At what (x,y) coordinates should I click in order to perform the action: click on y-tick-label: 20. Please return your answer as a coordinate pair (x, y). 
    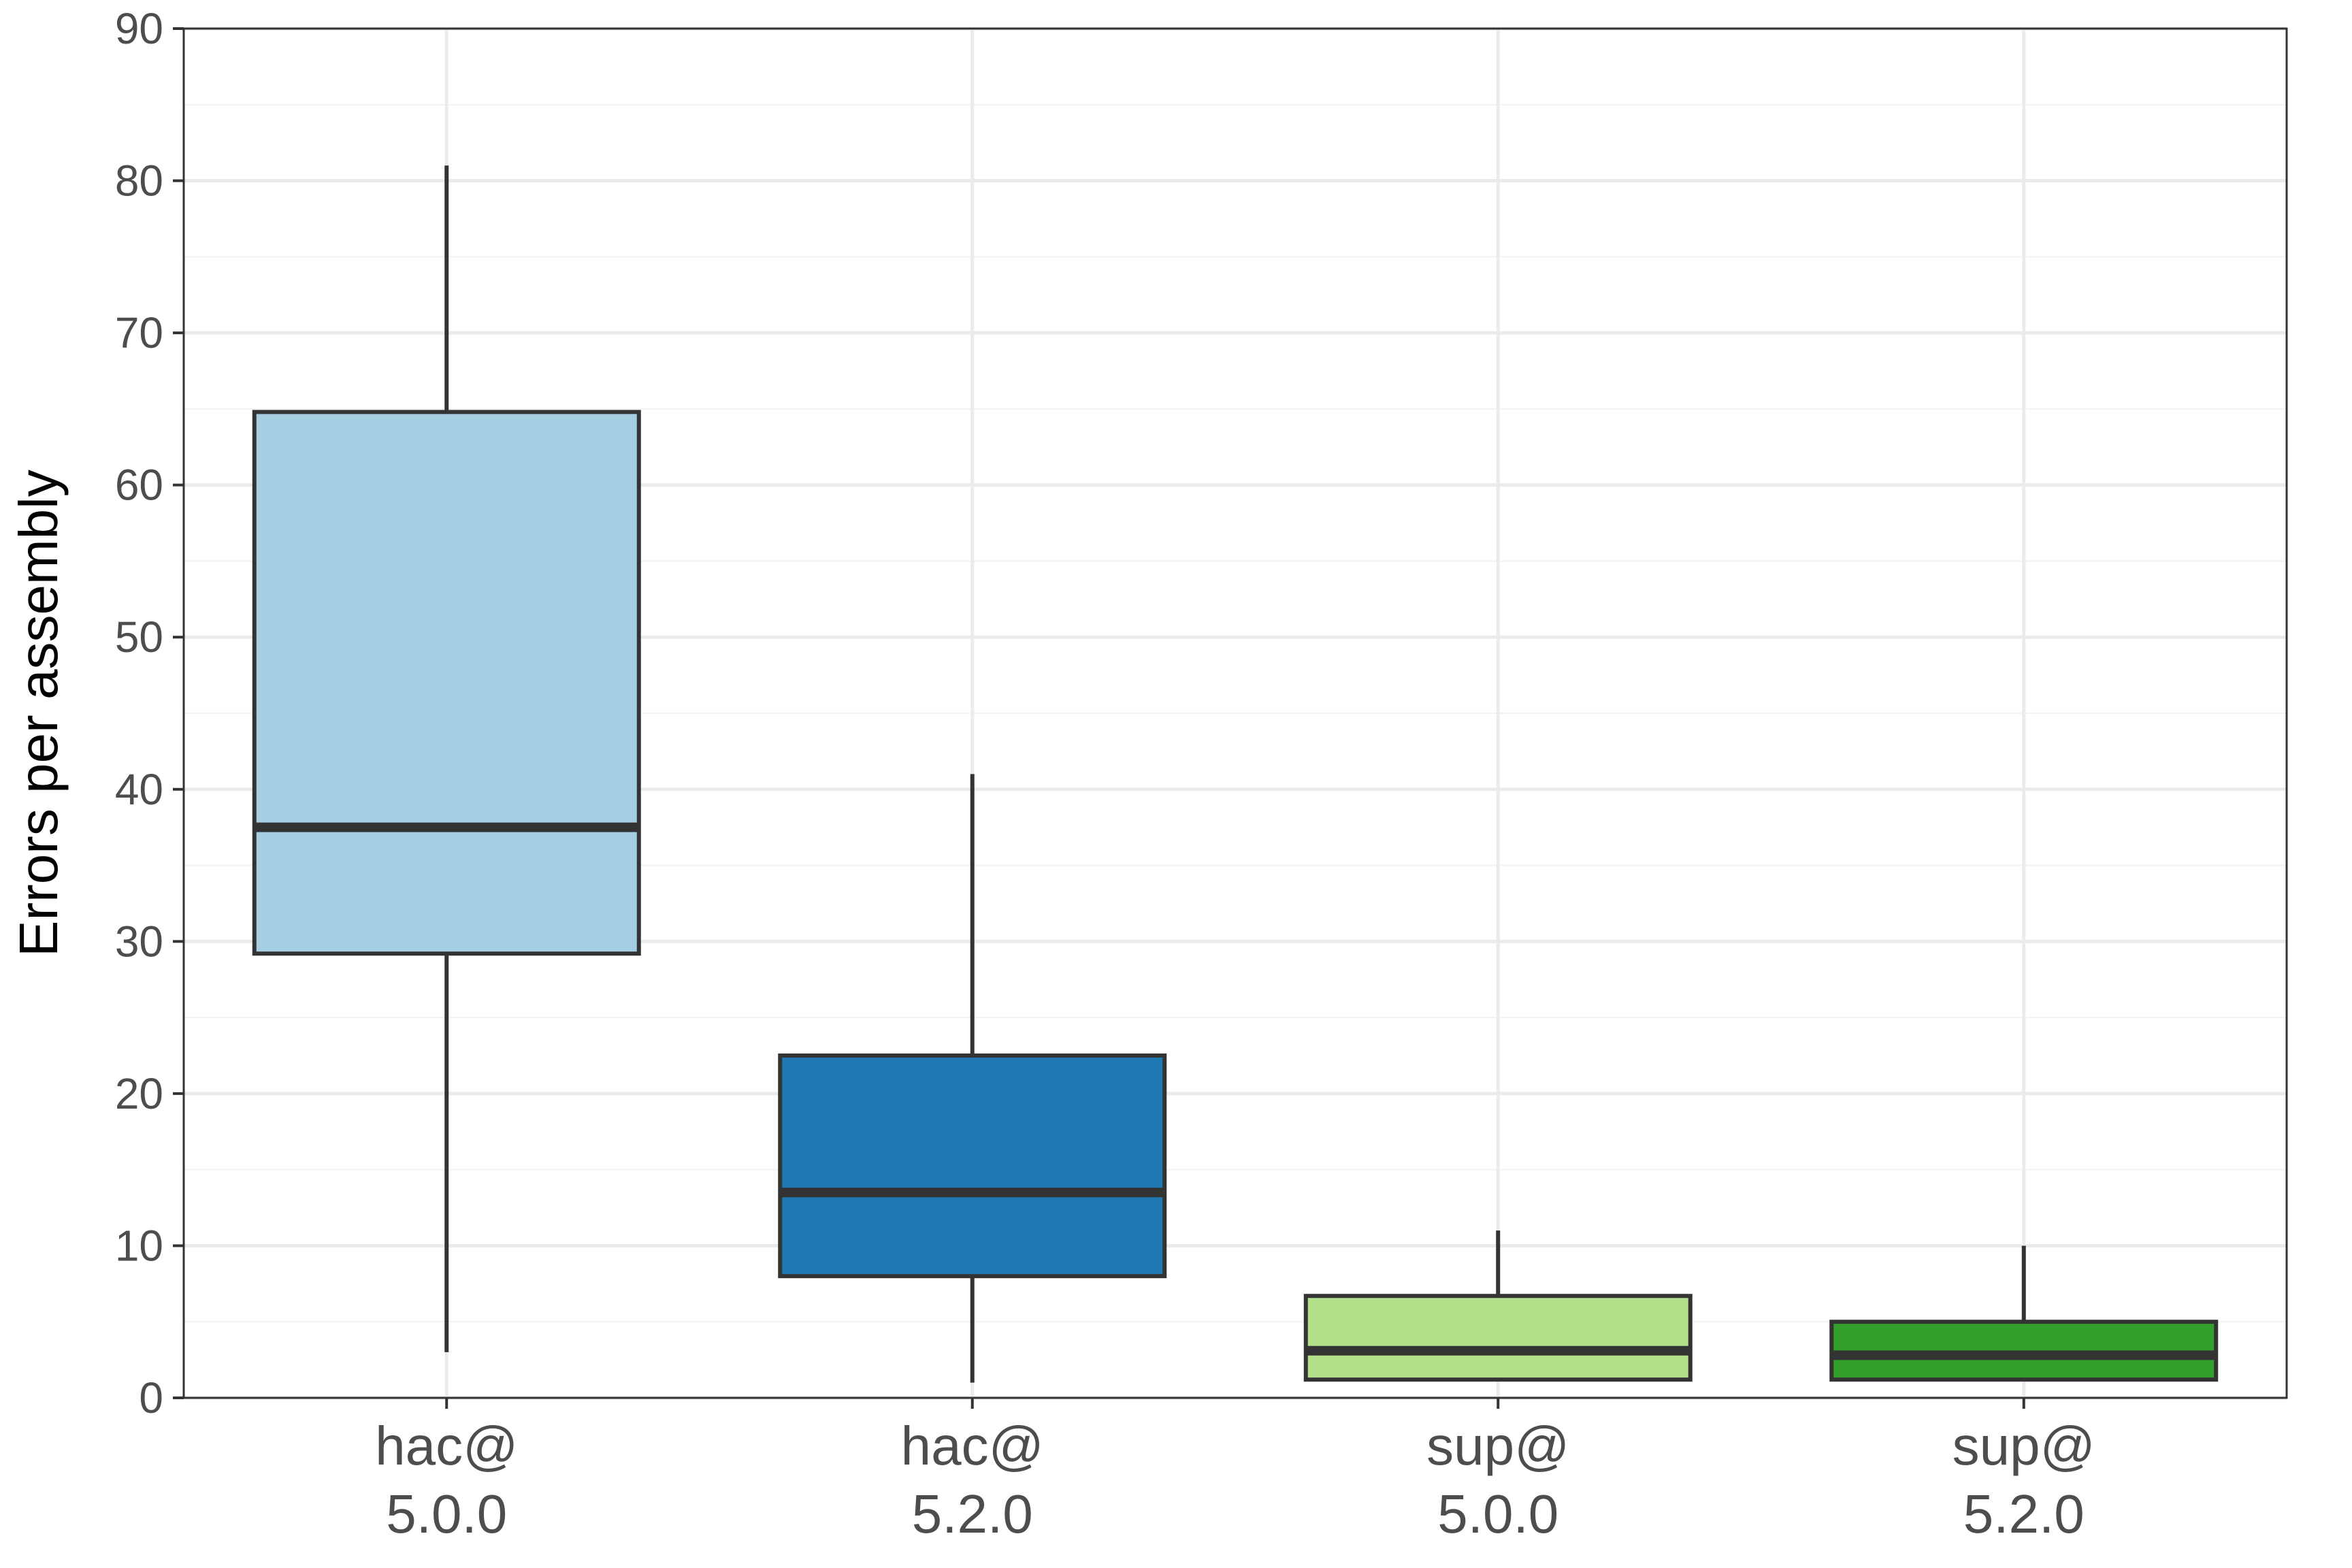
    Looking at the image, I should click on (139, 1093).